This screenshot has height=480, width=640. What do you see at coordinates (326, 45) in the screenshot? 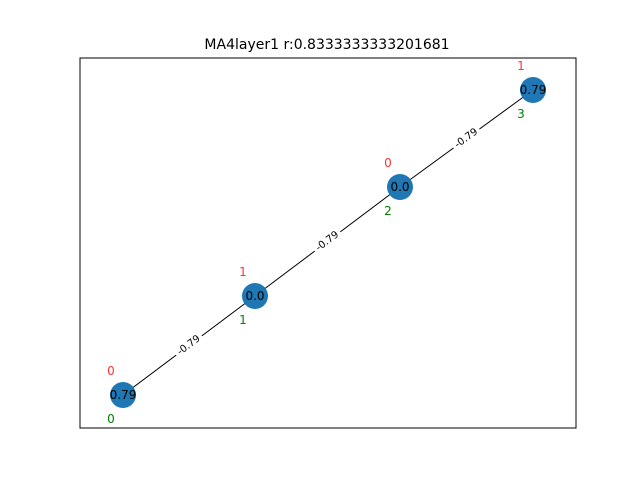
I see `chart-title: MA4layer1 r:0.8333333333201681` at bounding box center [326, 45].